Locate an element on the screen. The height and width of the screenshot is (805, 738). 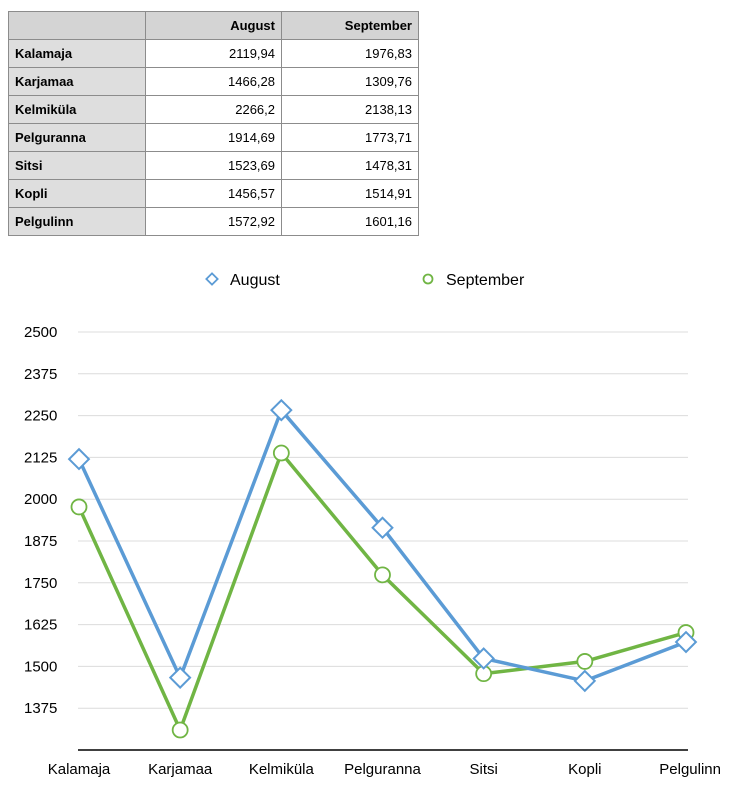
x-tick-label: Kopli is located at coordinates (584, 769).